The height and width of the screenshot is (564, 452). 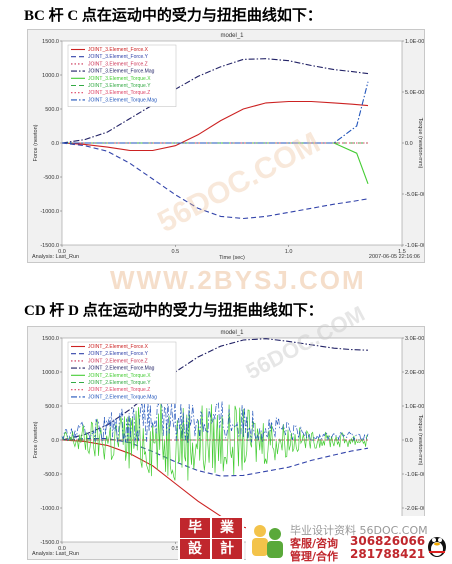 What do you see at coordinates (414, 93) in the screenshot?
I see `chart0-y2tick-label: 5.0E-006` at bounding box center [414, 93].